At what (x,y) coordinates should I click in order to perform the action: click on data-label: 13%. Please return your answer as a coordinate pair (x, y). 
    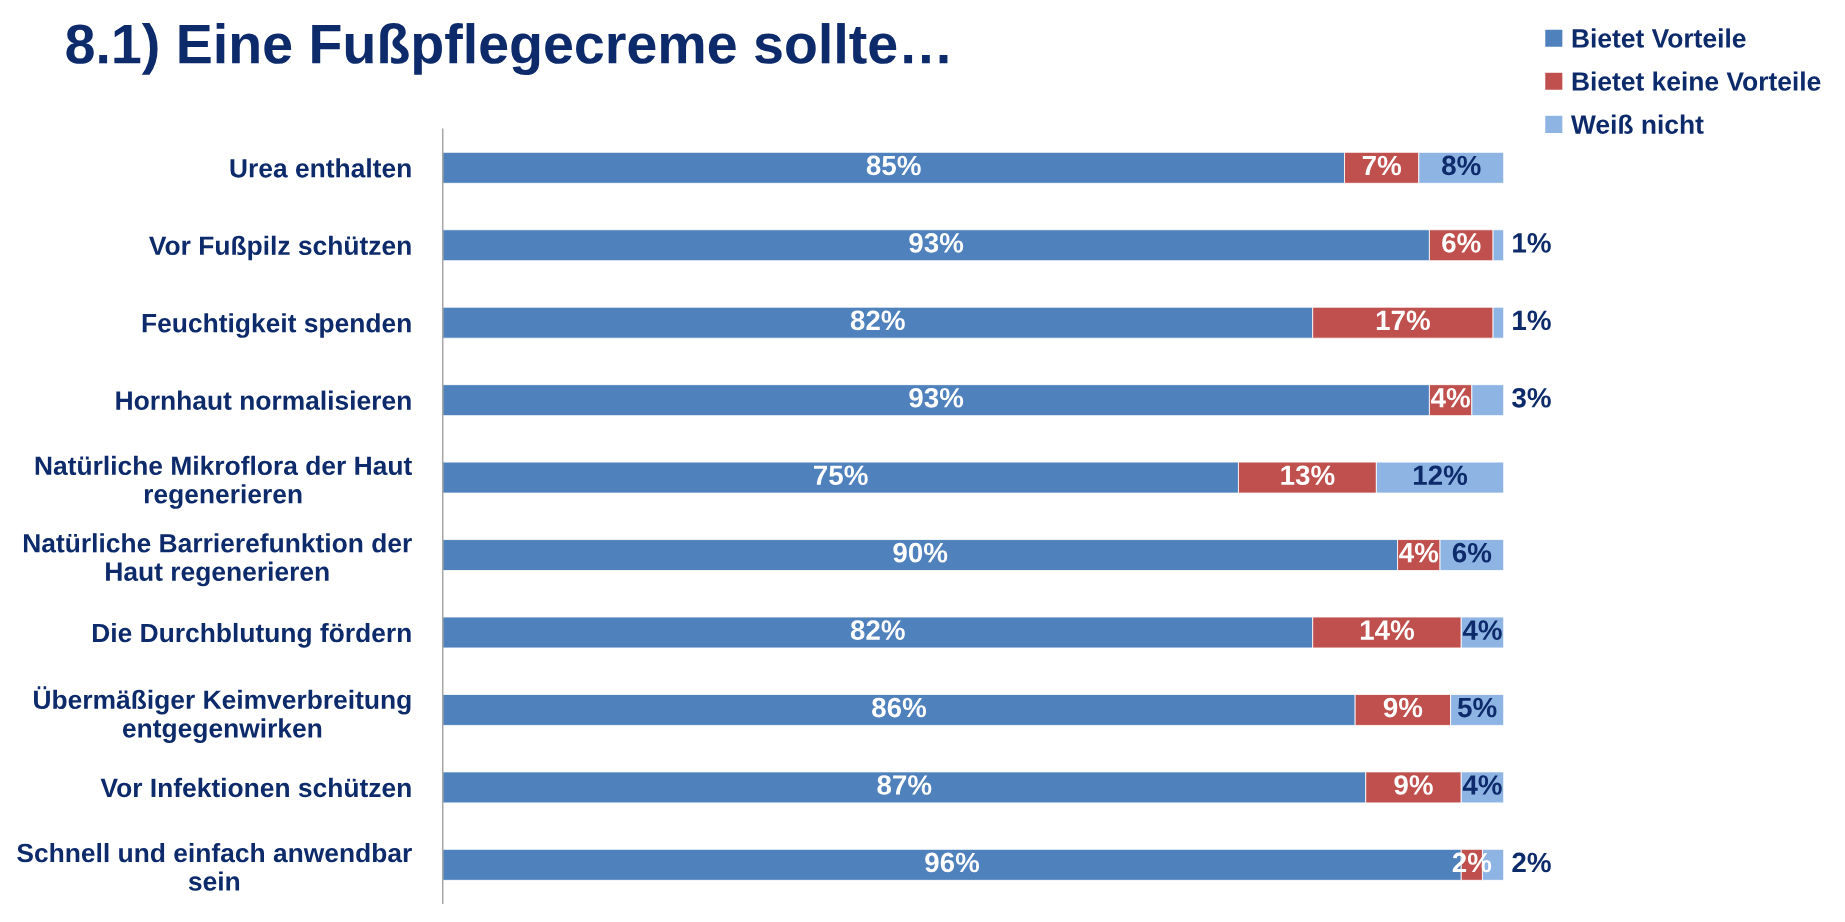
    Looking at the image, I should click on (1308, 475).